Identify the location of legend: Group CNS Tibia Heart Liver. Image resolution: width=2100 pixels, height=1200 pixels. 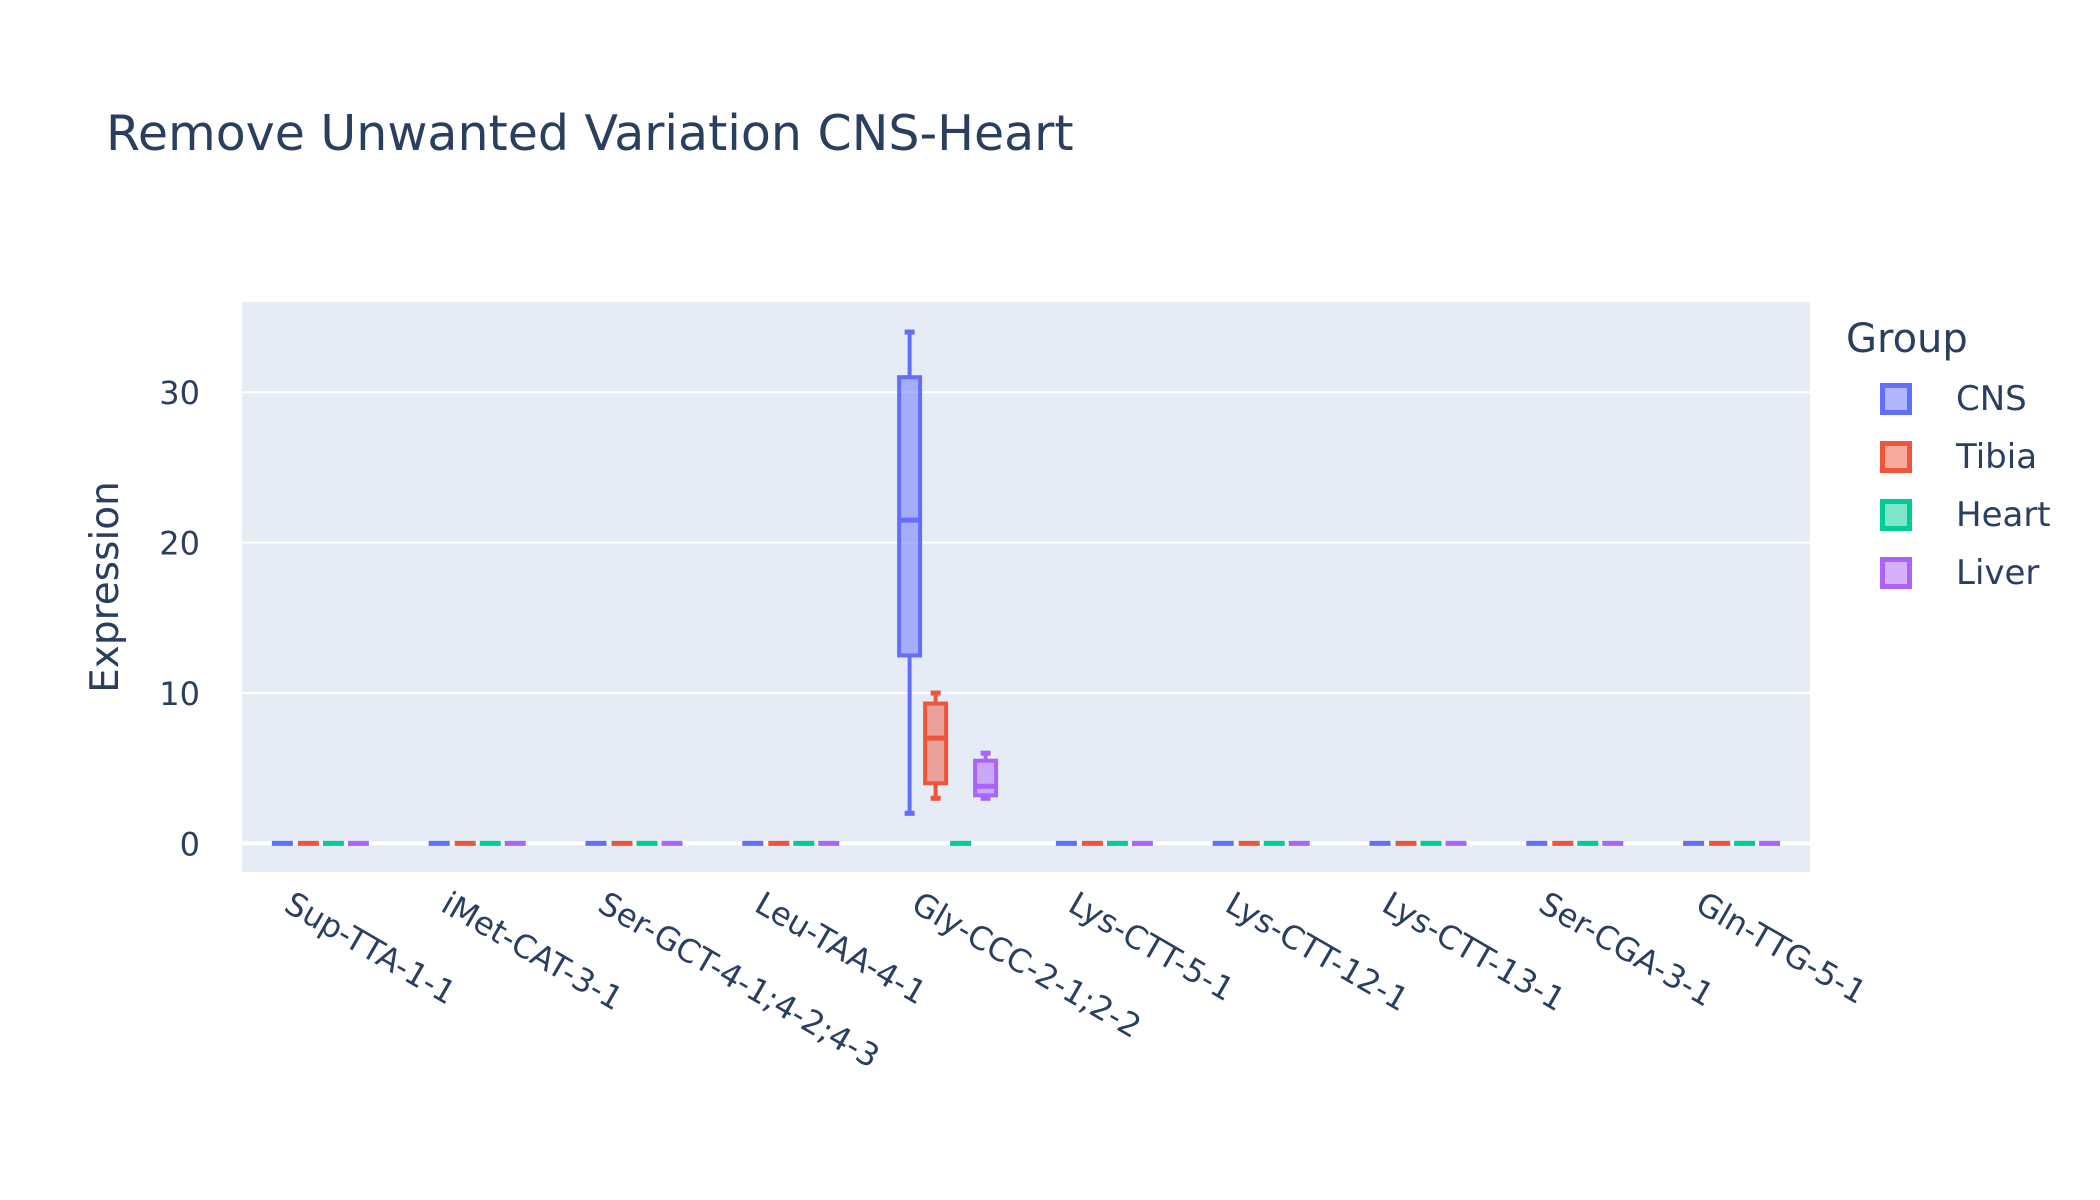
(1948, 458).